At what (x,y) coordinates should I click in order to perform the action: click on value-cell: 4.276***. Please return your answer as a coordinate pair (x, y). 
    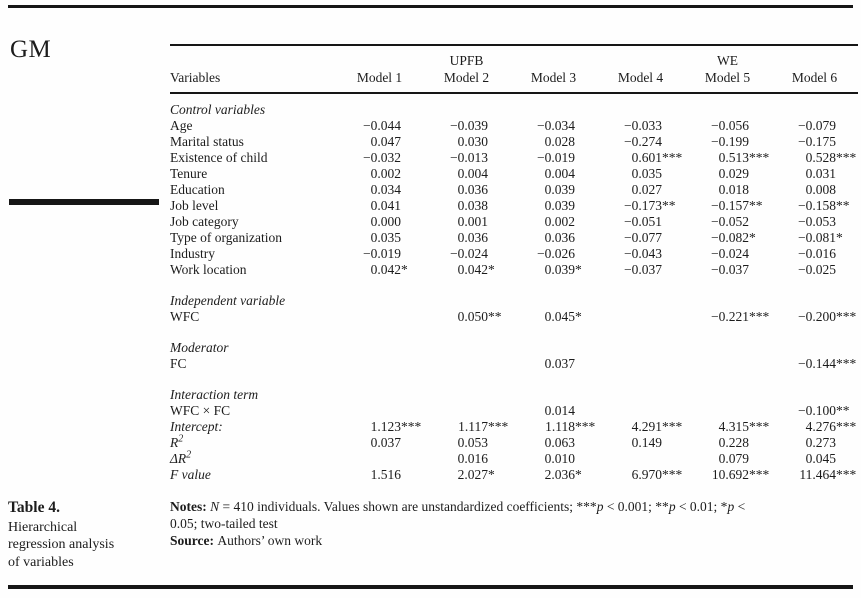
    Looking at the image, I should click on (831, 426).